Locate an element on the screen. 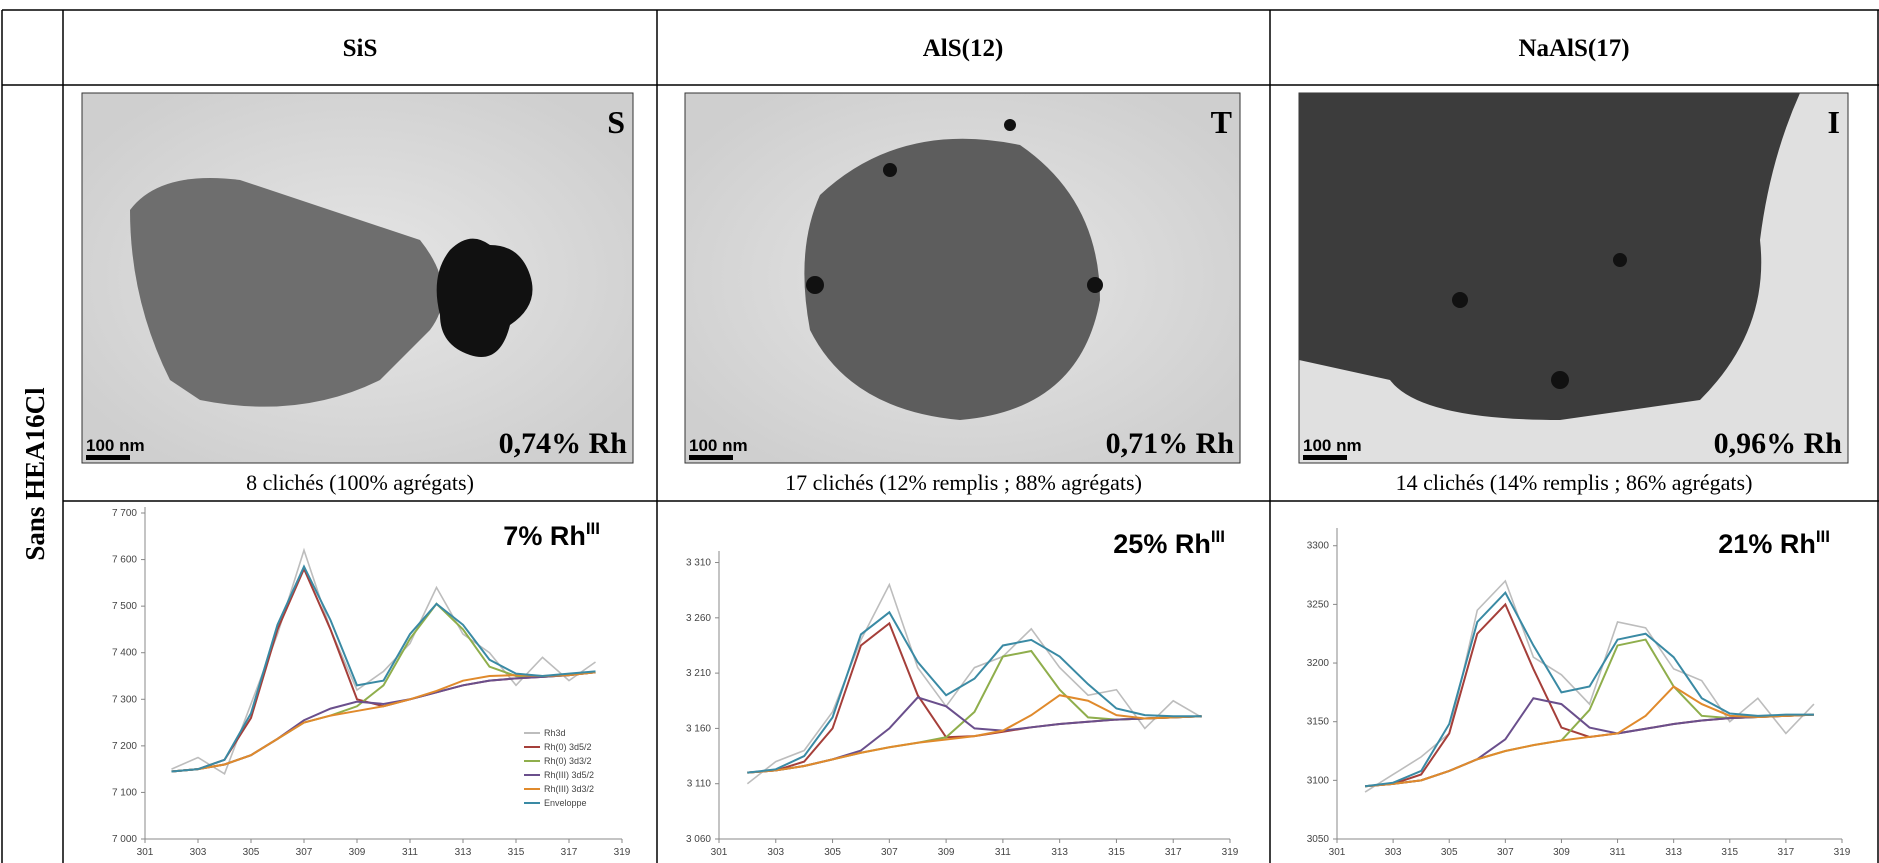 The image size is (1879, 863). annotation: 7% RhIII is located at coordinates (551, 535).